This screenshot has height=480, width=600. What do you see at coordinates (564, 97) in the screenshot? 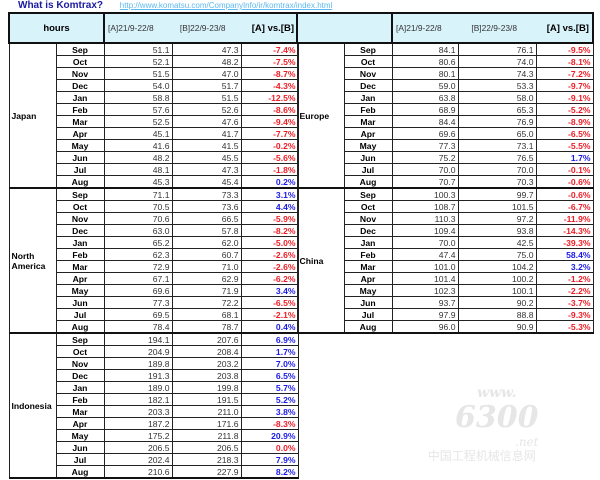
I see `change-cell: -9.1%` at bounding box center [564, 97].